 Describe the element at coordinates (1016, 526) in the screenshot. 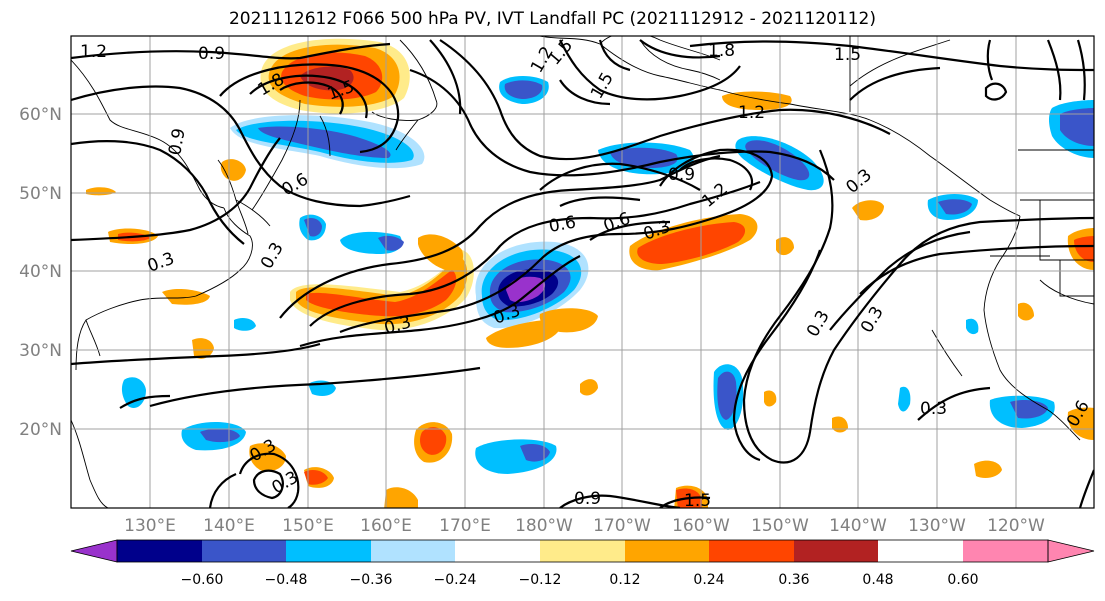

I see `lon-label: 120°W` at that location.